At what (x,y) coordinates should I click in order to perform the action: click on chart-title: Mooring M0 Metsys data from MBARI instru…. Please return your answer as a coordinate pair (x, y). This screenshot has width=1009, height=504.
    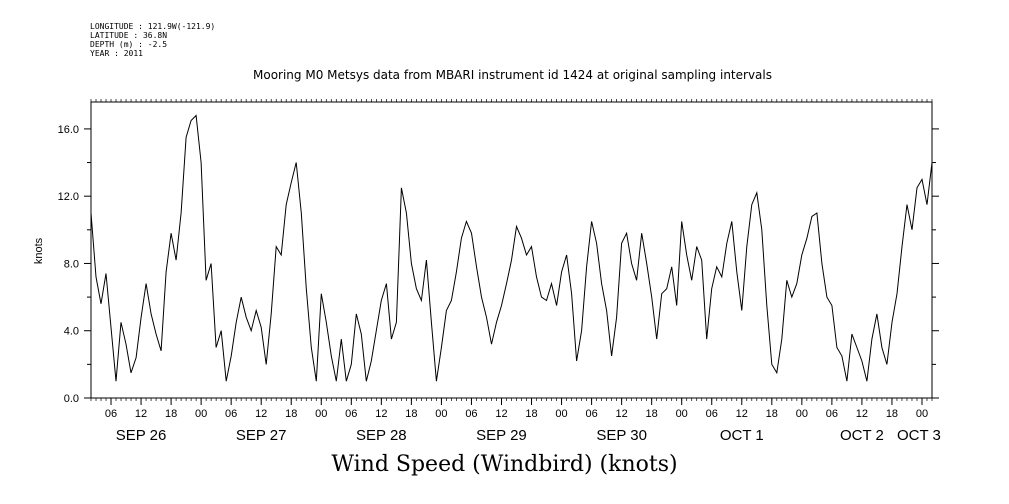
    Looking at the image, I should click on (512, 75).